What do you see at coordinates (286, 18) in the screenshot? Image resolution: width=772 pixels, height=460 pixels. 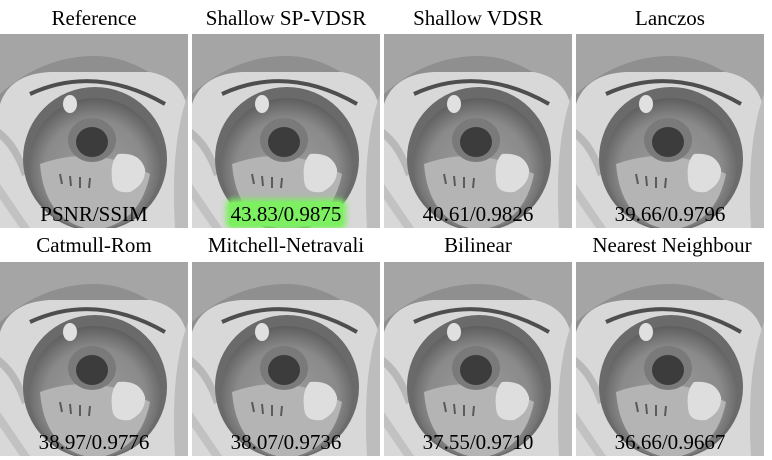 I see `panel-title: Shallow SP-VDSR` at bounding box center [286, 18].